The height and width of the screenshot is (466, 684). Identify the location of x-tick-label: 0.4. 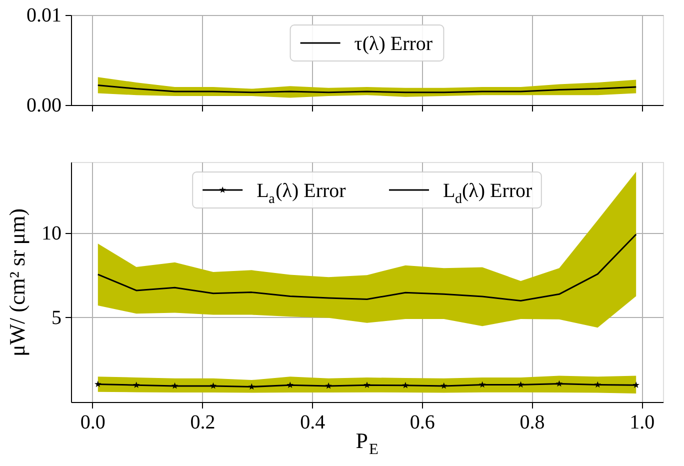
(313, 423).